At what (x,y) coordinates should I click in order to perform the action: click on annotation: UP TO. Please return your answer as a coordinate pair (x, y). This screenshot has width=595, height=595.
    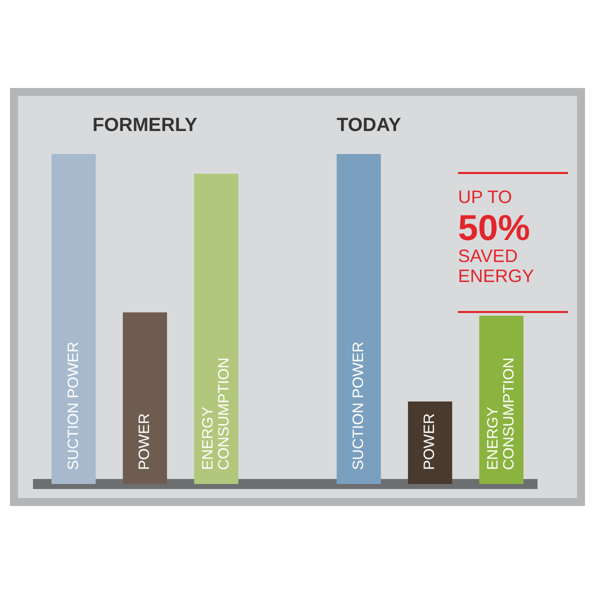
    Looking at the image, I should click on (486, 197).